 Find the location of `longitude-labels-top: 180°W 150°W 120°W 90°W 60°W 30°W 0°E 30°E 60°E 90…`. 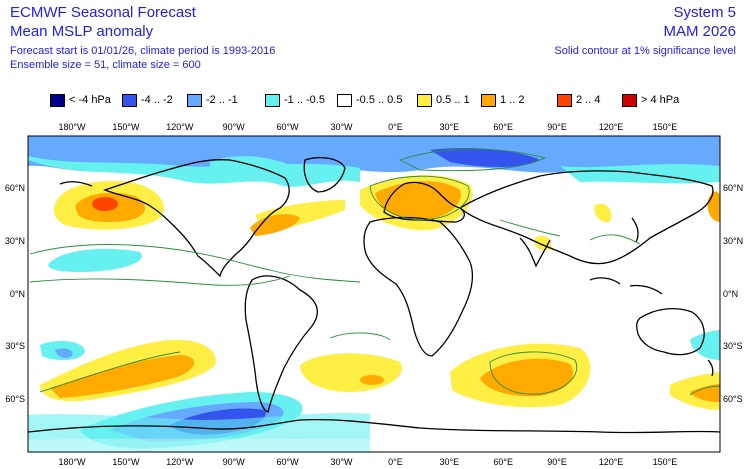

longitude-labels-top: 180°W 150°W 120°W 90°W 60°W 30°W 0°E 30°E 60°E 90… is located at coordinates (367, 127).